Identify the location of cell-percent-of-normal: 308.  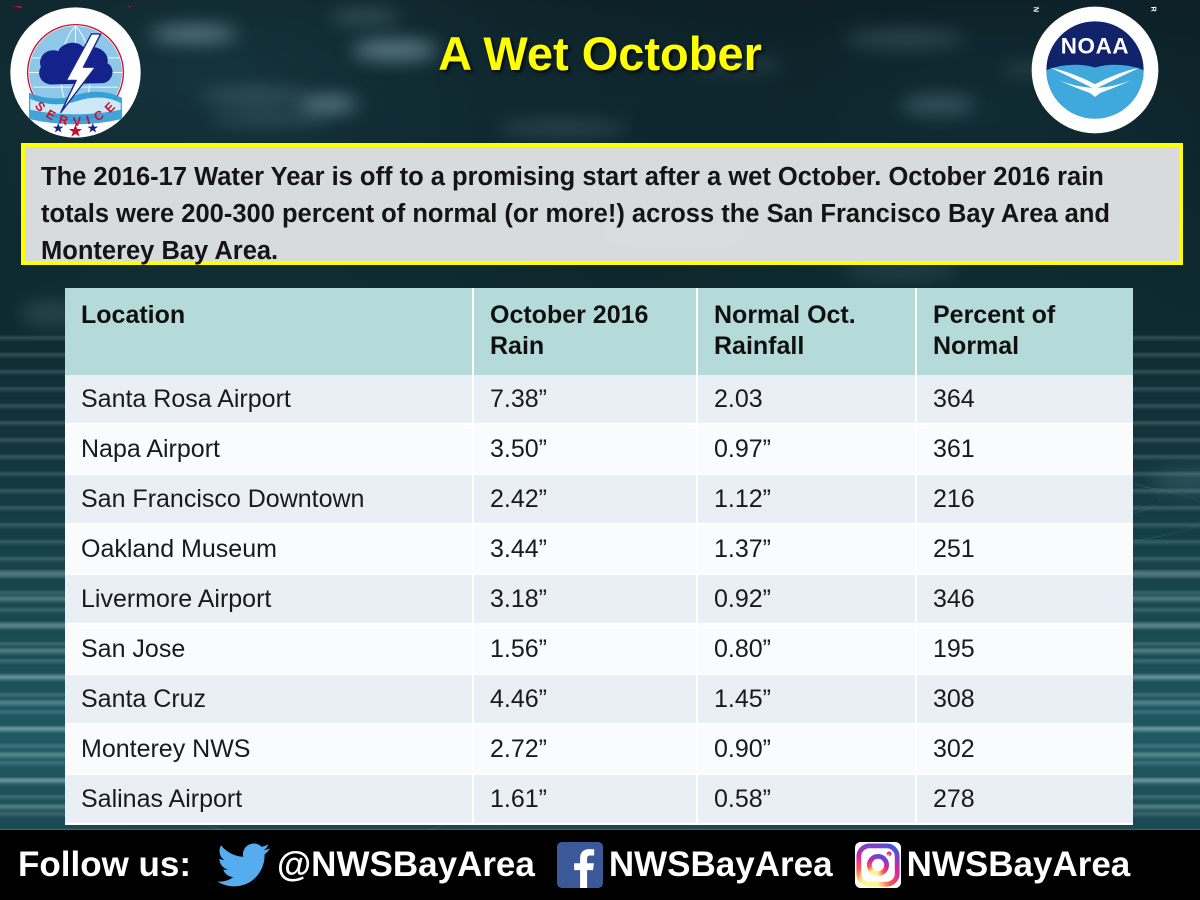
(1024, 699).